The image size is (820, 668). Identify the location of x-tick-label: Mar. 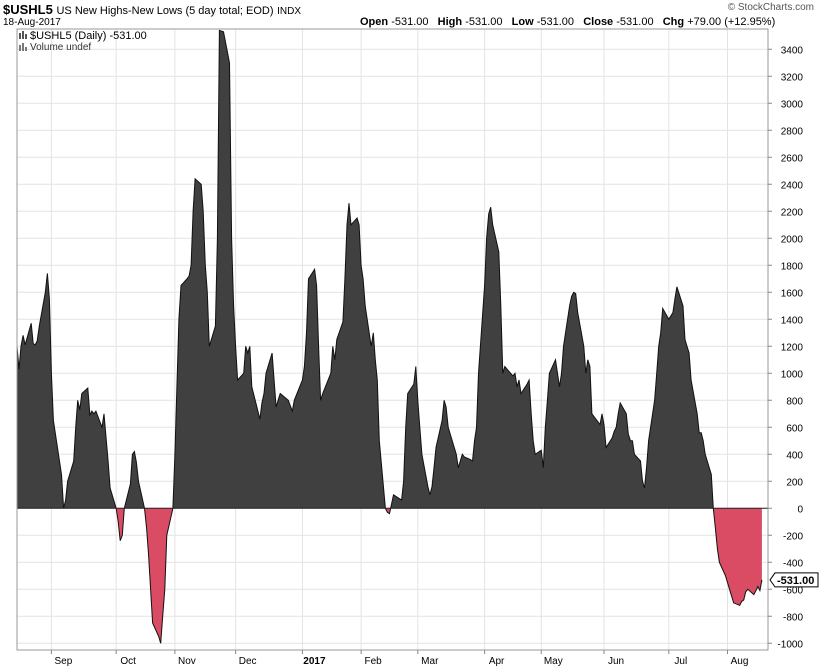
(430, 661).